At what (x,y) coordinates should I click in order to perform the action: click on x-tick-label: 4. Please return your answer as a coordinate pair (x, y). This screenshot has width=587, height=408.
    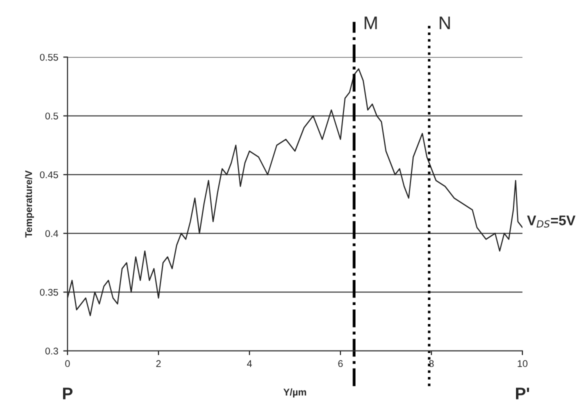
    Looking at the image, I should click on (249, 363).